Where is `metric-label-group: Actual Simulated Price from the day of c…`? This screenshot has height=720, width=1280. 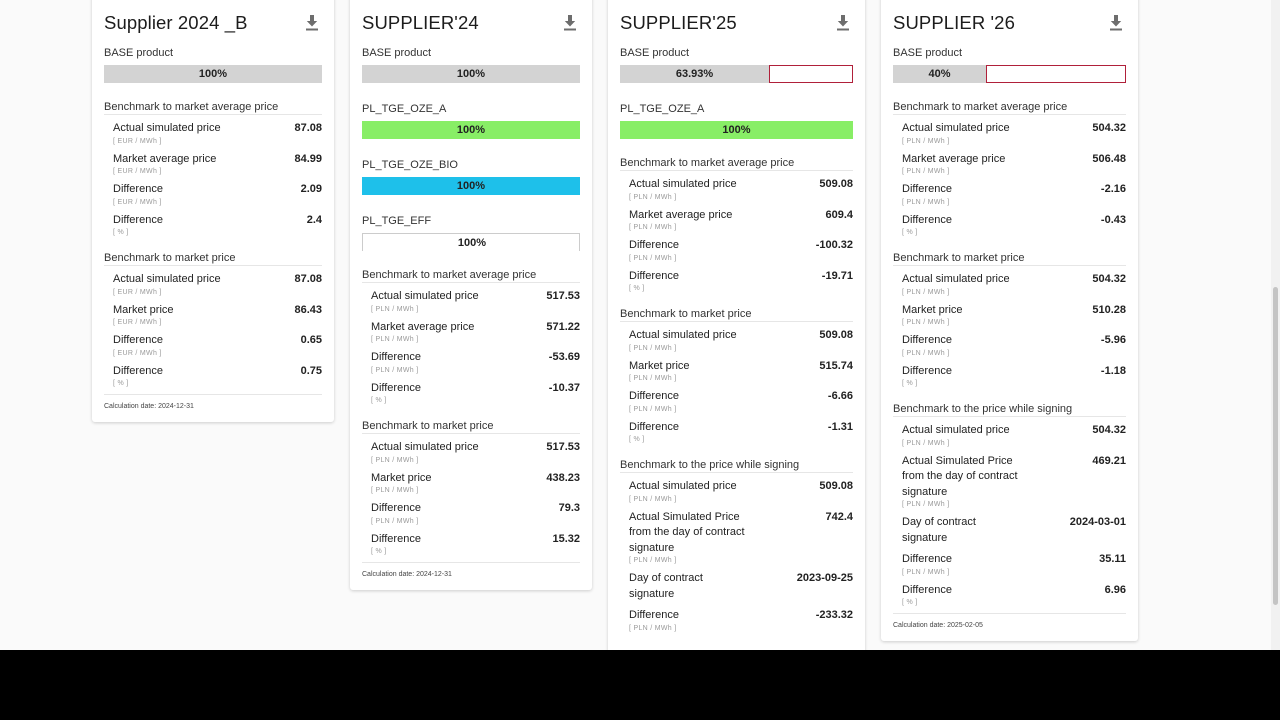
metric-label-group: Actual Simulated Price from the day of c… is located at coordinates (962, 482).